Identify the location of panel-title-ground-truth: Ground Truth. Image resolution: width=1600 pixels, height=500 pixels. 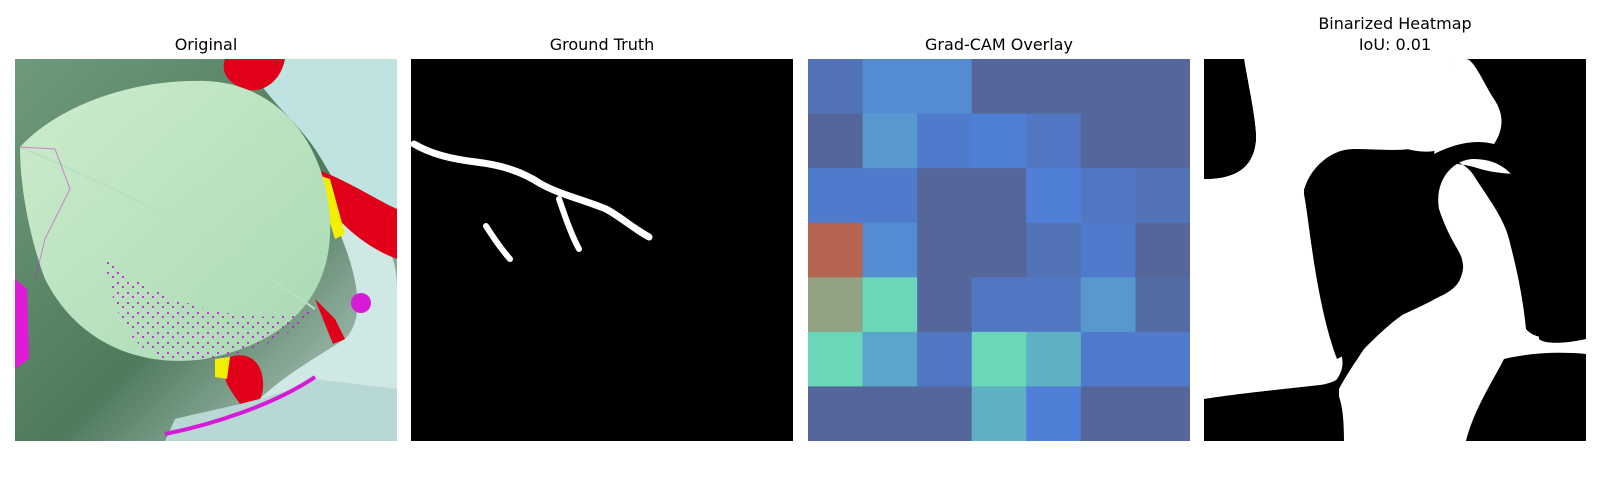
(602, 44).